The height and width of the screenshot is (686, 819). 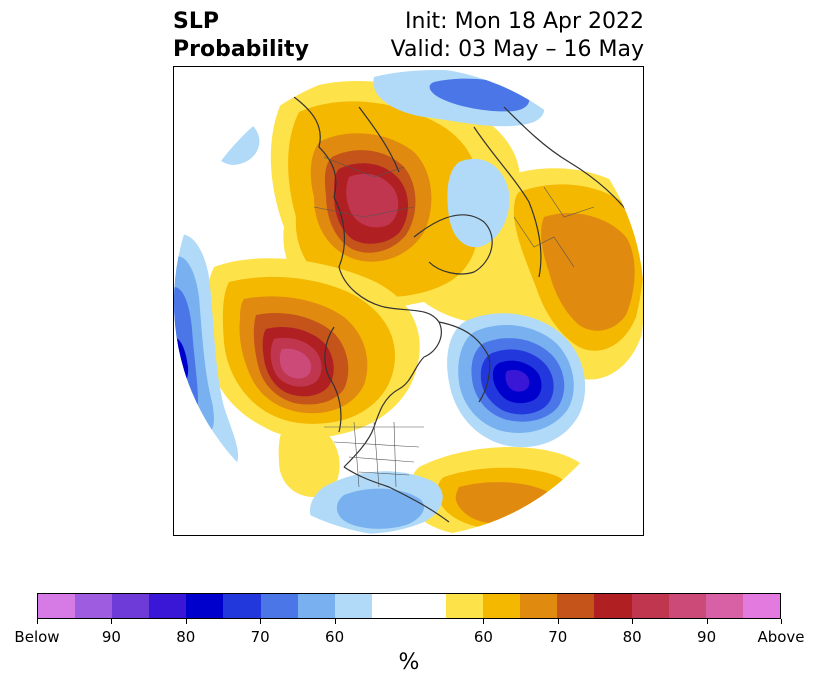 I want to click on us-below-mid, so click(x=380, y=508).